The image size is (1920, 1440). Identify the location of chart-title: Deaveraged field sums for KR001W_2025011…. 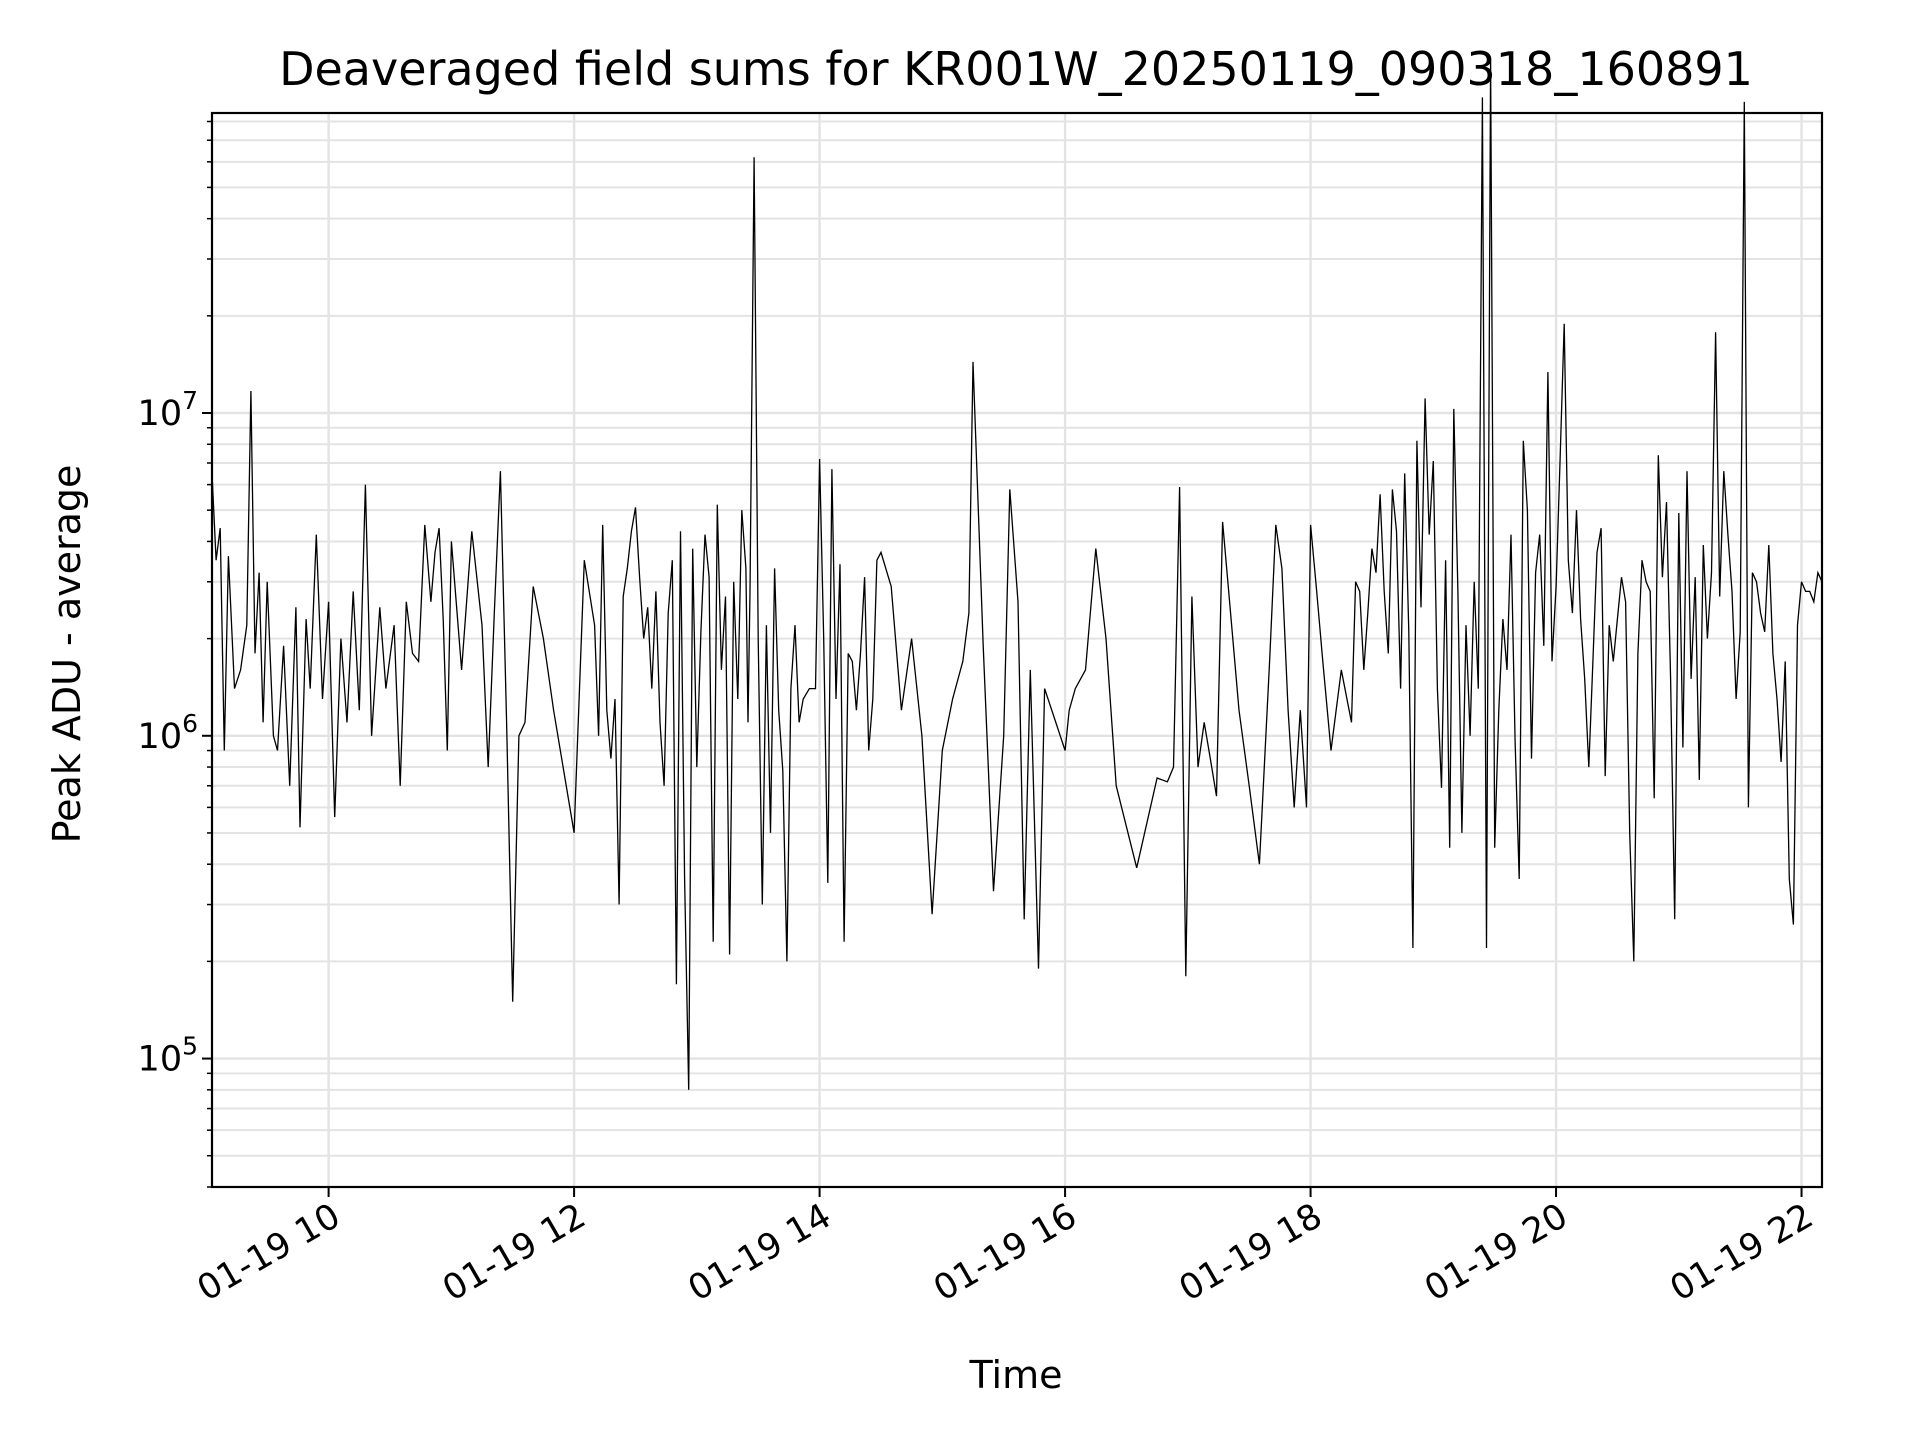
(1016, 69).